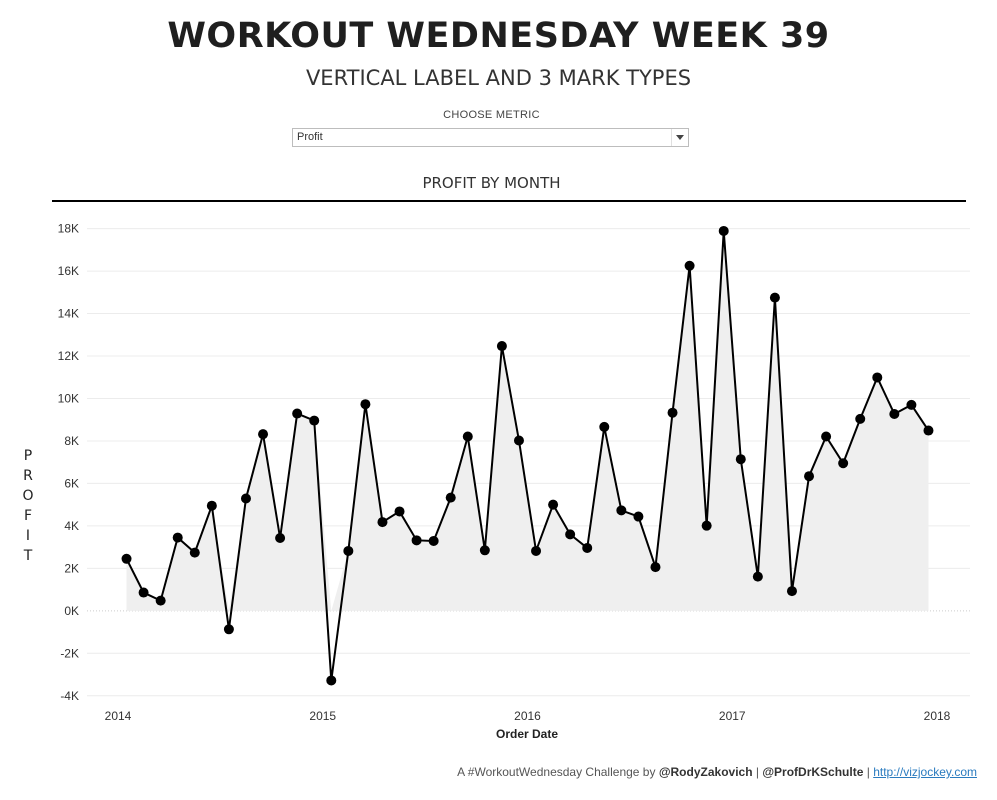  Describe the element at coordinates (68, 398) in the screenshot. I see `y-tick-label: 10K` at that location.